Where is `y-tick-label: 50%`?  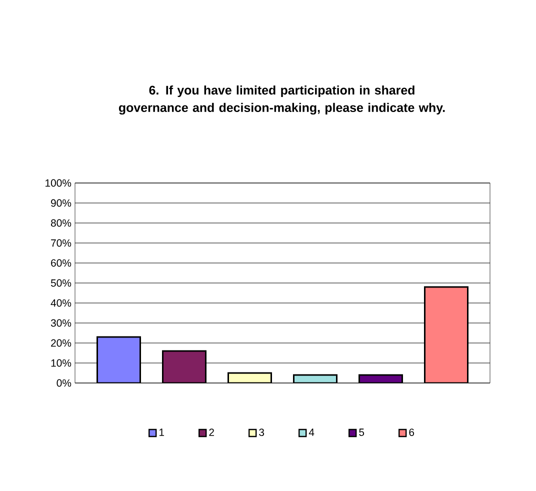
y-tick-label: 50% is located at coordinates (61, 283).